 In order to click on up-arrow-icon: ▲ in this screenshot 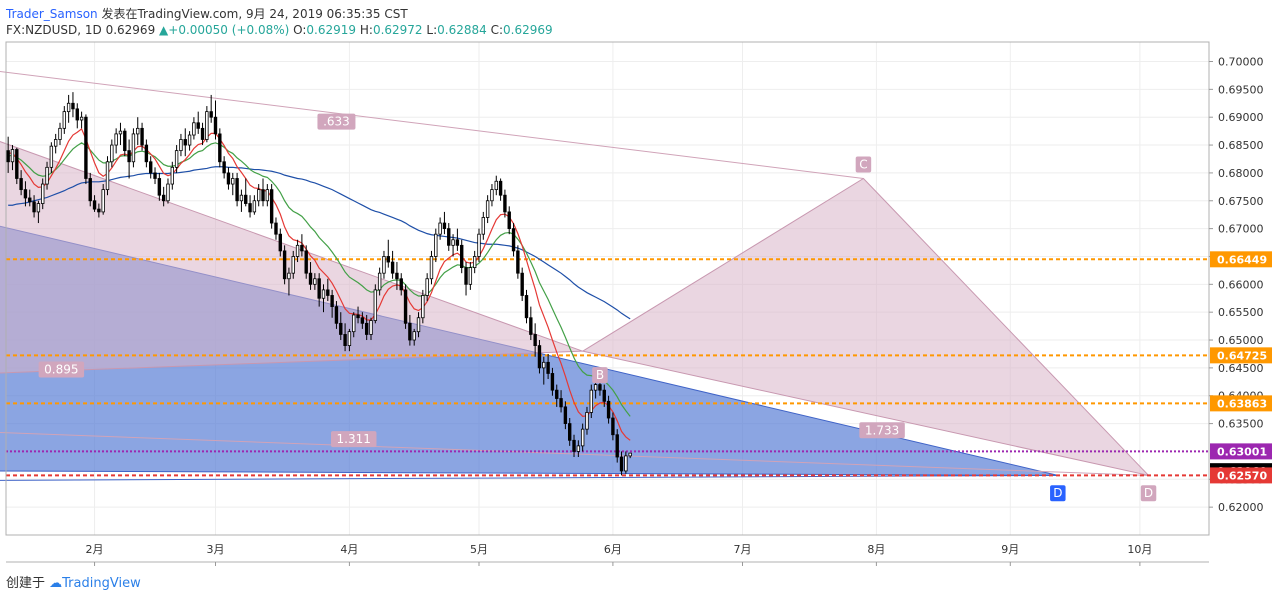, I will do `click(164, 30)`.